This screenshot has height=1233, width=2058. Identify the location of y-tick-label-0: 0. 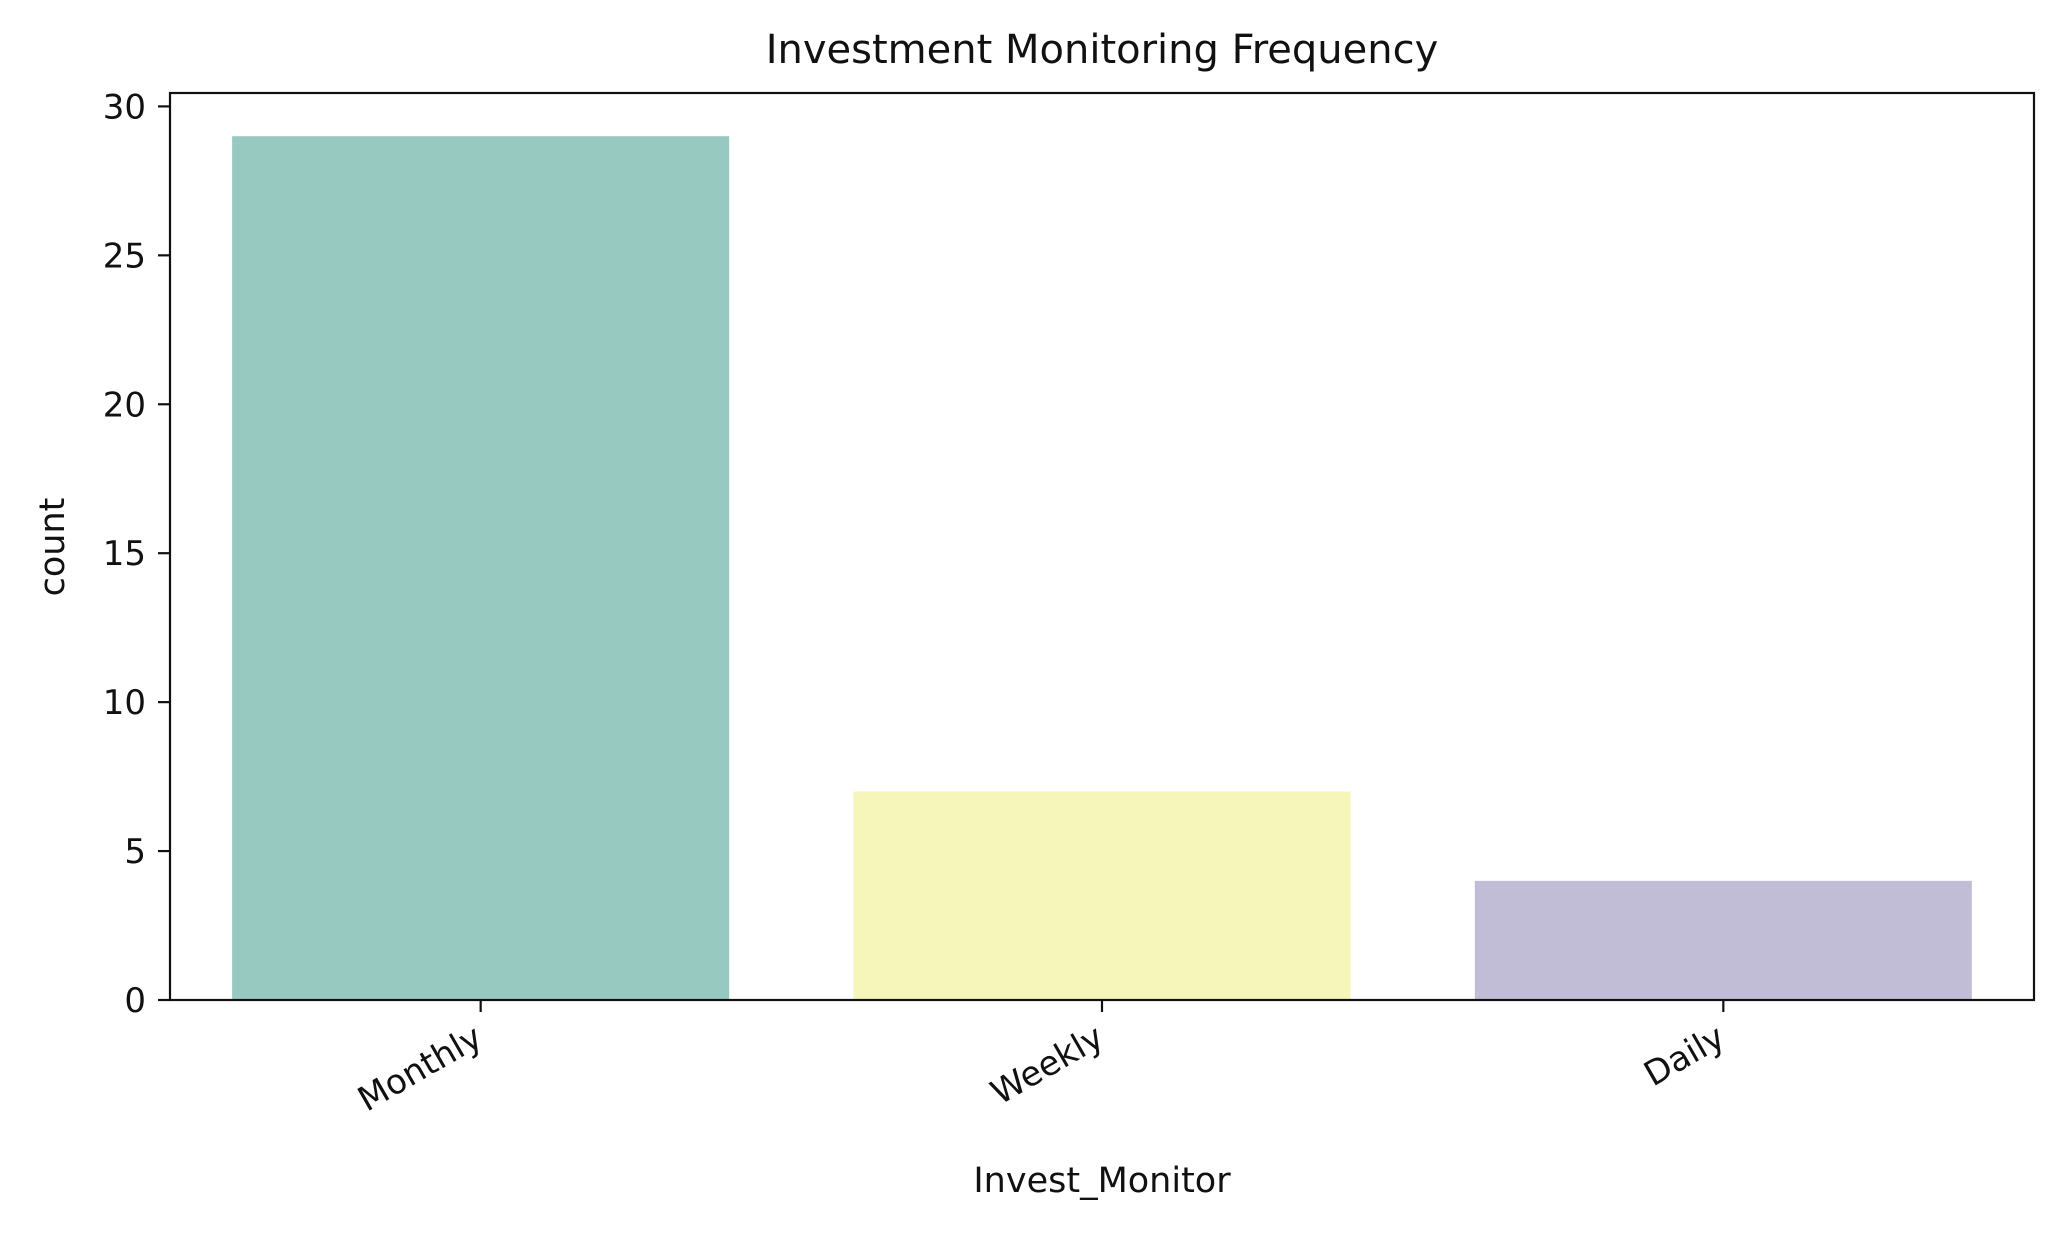
(135, 1001).